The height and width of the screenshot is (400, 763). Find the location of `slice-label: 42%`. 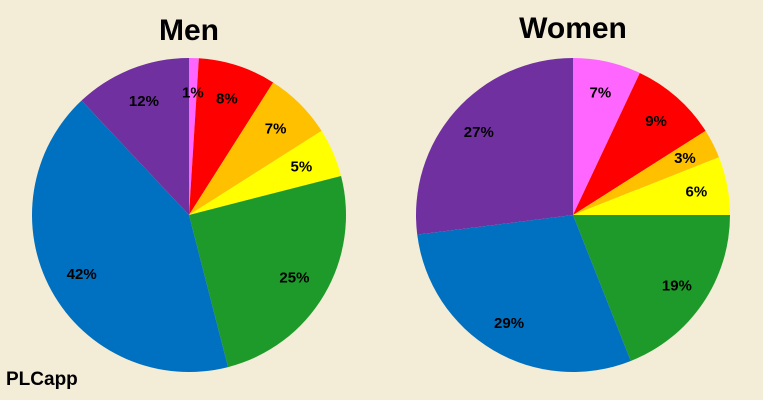

slice-label: 42% is located at coordinates (82, 274).